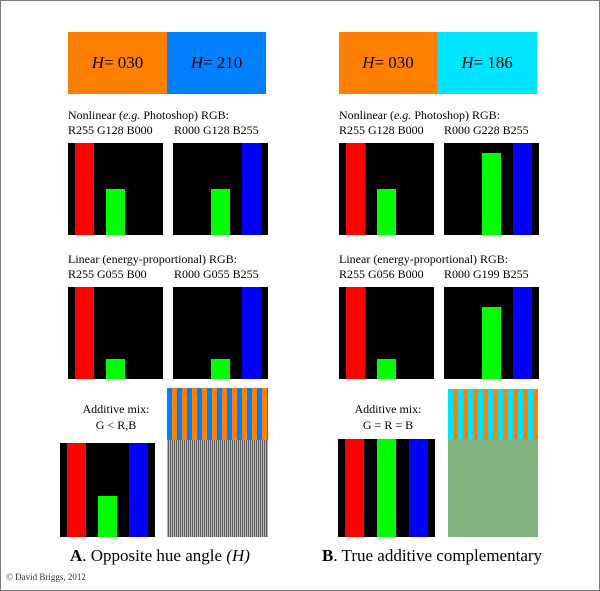  What do you see at coordinates (76, 555) in the screenshot?
I see `caption-letter: A` at bounding box center [76, 555].